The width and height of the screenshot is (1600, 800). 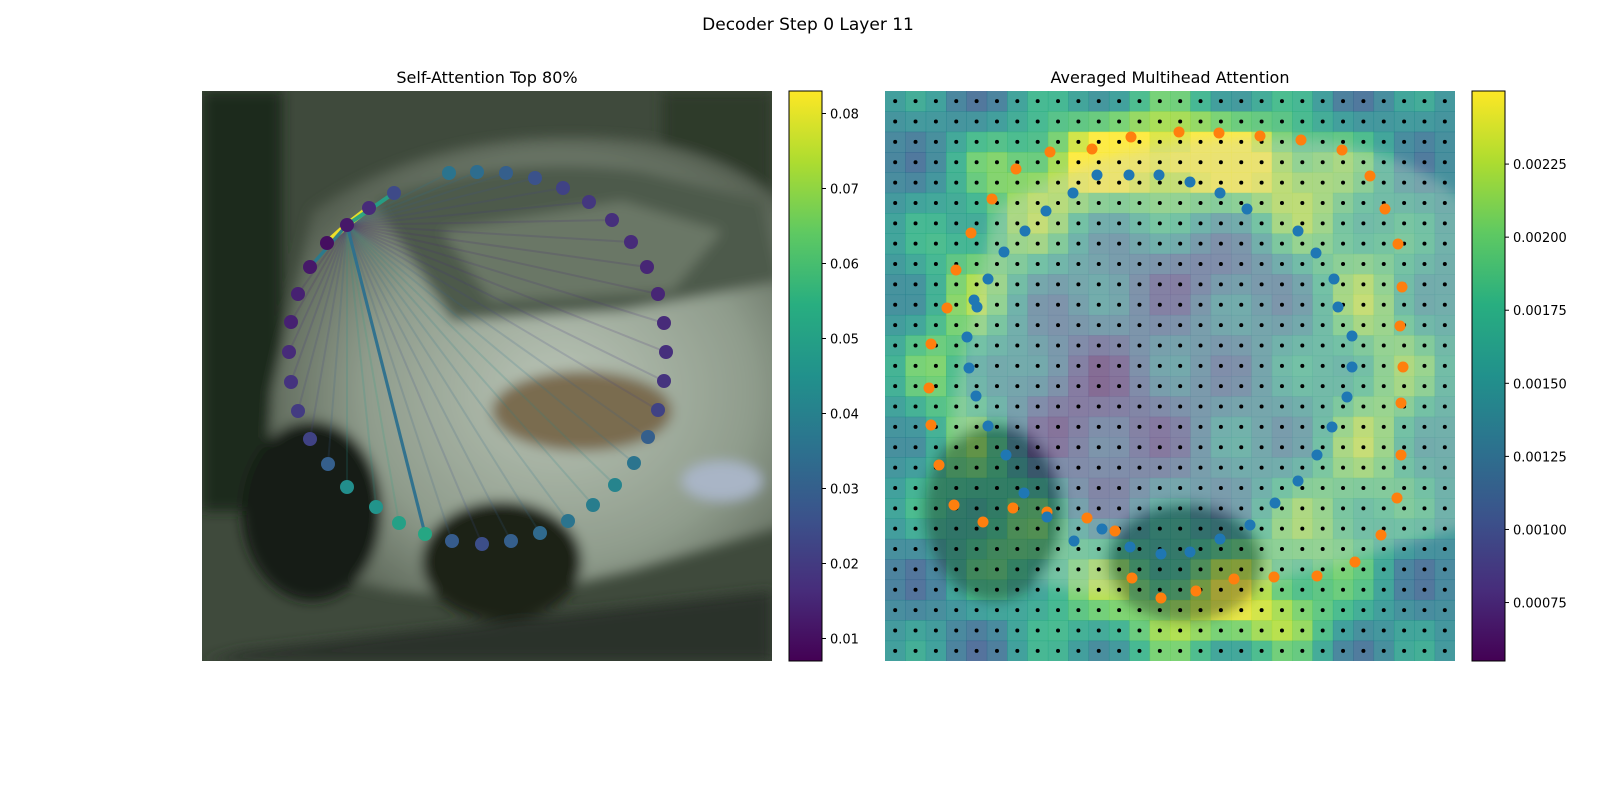 What do you see at coordinates (844, 190) in the screenshot?
I see `colorbar-tick-label: 0.07` at bounding box center [844, 190].